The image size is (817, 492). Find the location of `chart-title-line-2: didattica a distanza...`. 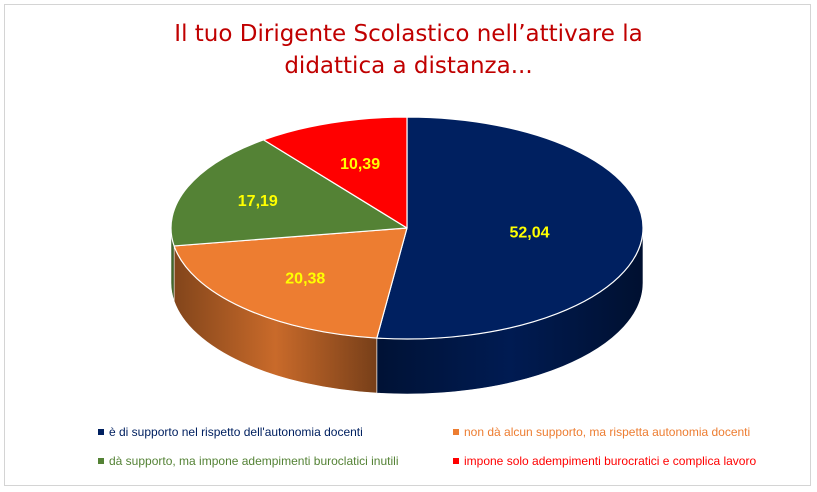

chart-title-line-2: didattica a distanza... is located at coordinates (408, 66).